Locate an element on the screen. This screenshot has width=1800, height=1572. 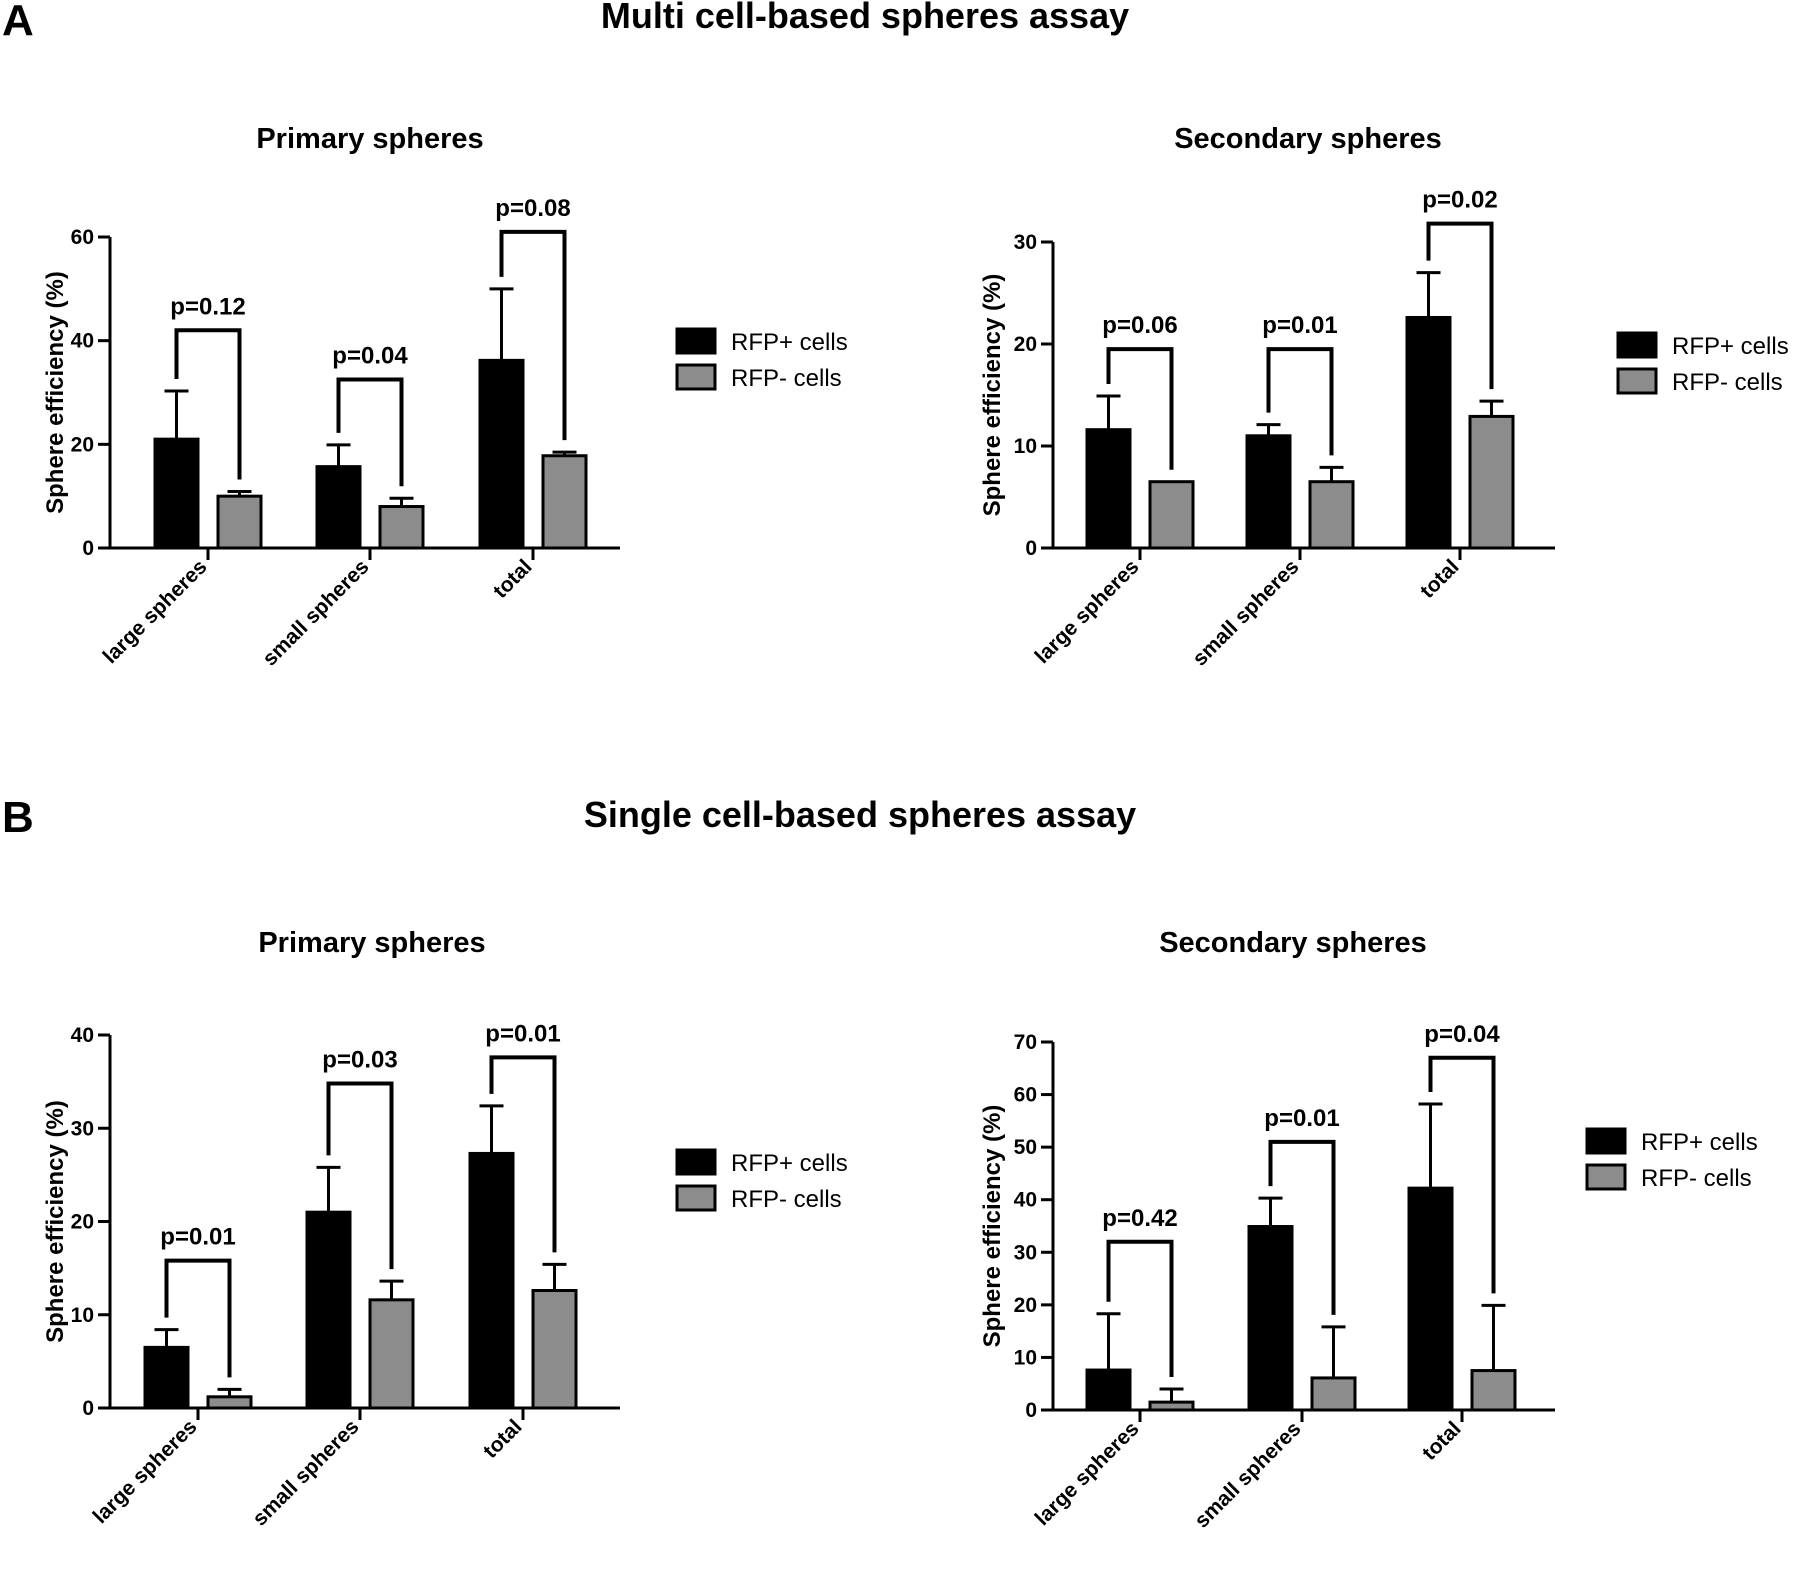
y-tick-label: 50 is located at coordinates (1025, 1147).